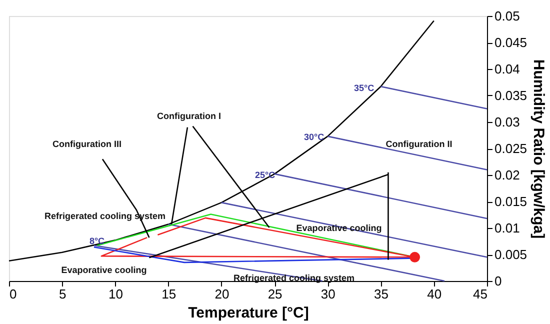 The width and height of the screenshot is (550, 324). I want to click on x-tick-label: 5, so click(62, 294).